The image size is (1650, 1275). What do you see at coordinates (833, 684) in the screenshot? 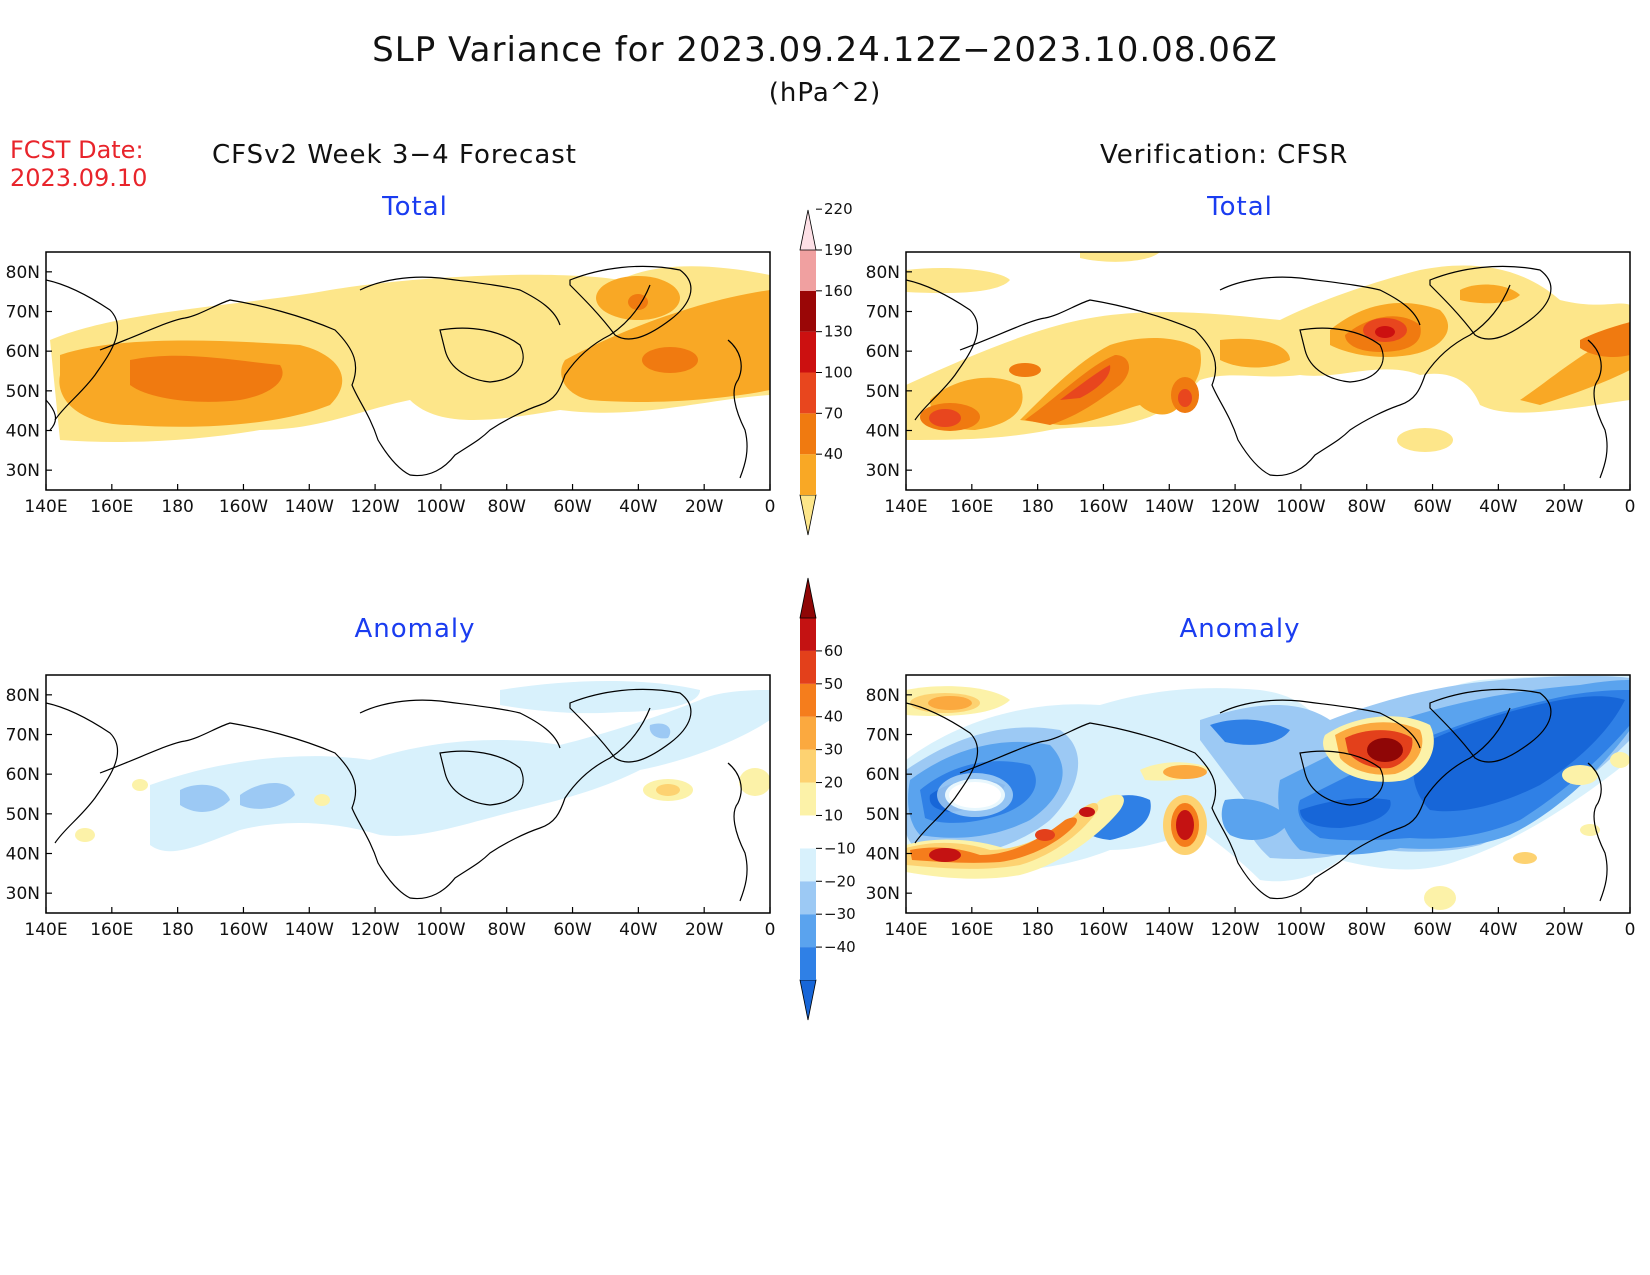
I see `colorbar-level-label: 50` at bounding box center [833, 684].